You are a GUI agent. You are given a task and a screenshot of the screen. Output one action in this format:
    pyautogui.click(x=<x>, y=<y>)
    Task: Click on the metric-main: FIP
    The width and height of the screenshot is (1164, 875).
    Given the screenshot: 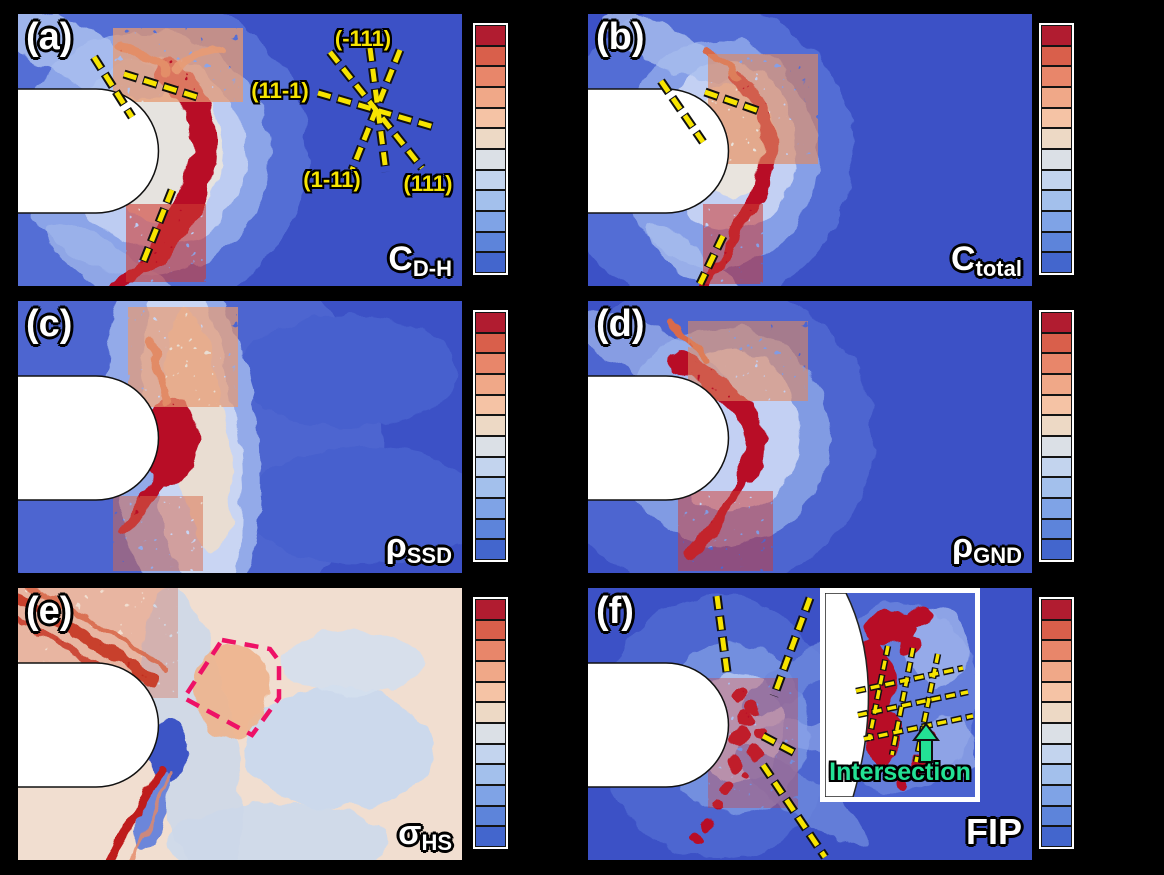 What is the action you would take?
    pyautogui.click(x=993, y=831)
    